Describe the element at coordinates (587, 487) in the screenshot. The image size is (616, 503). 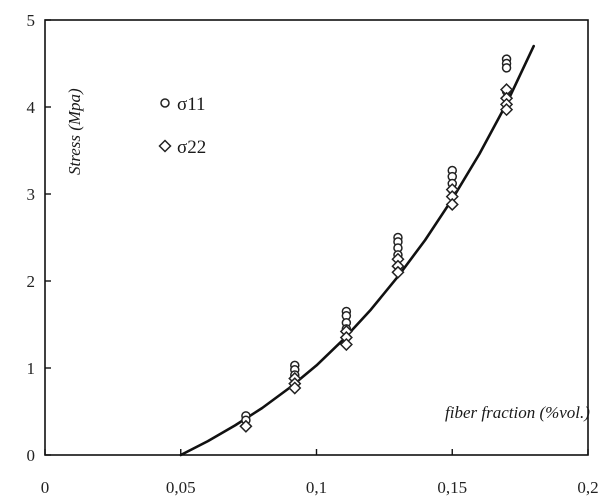
I see `x-tick-label: 0,2` at that location.